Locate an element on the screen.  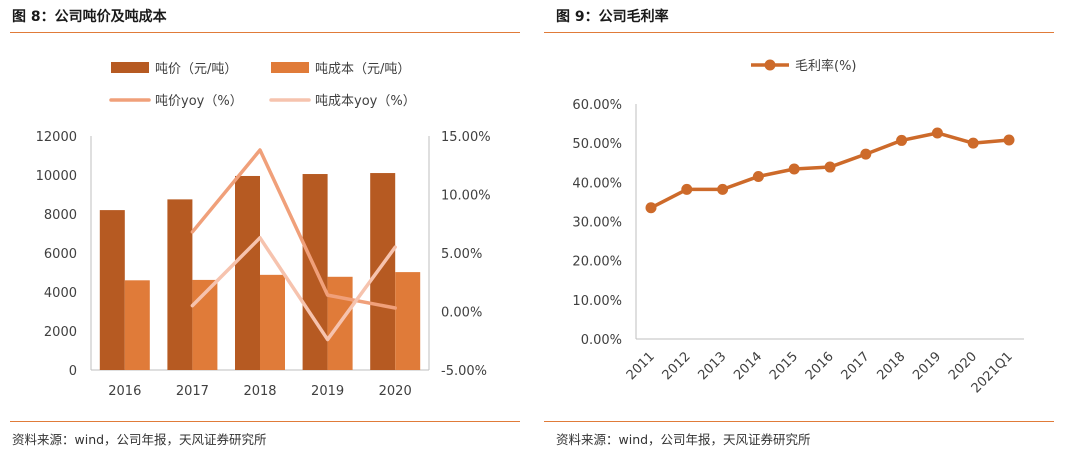
left-y-tick-label: 10000 is located at coordinates (56, 176).